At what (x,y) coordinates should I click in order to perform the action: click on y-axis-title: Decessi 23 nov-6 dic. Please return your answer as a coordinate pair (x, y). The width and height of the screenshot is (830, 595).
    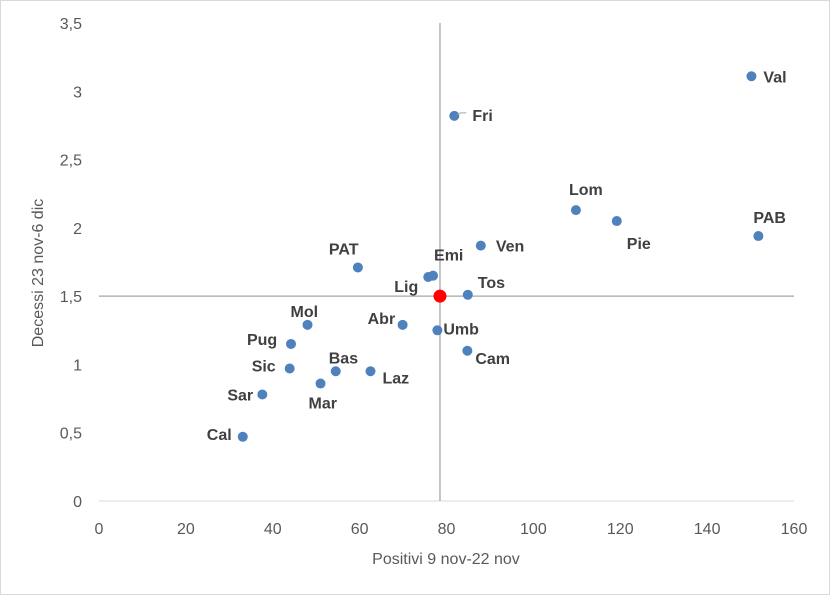
    Looking at the image, I should click on (38, 273).